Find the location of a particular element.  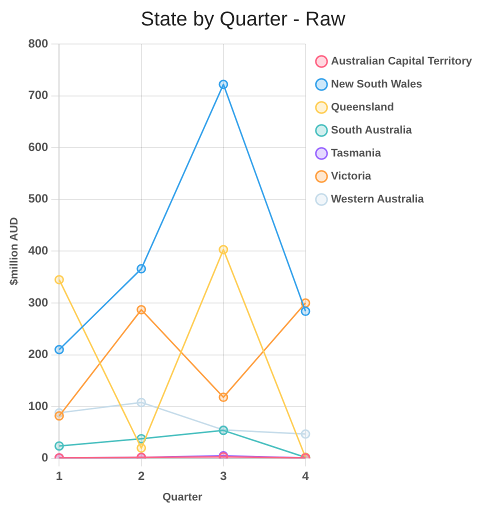

legend-label: Queensland is located at coordinates (362, 108).